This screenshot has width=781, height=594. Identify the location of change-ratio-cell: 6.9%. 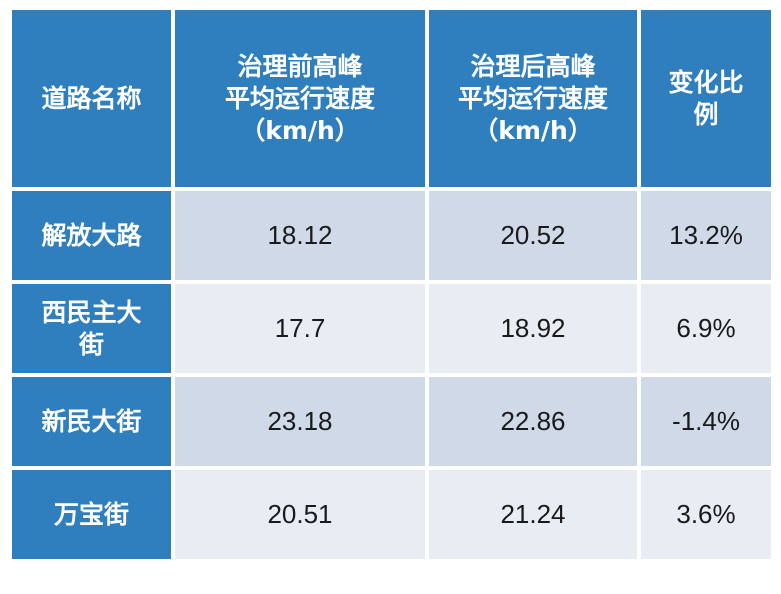
(706, 328).